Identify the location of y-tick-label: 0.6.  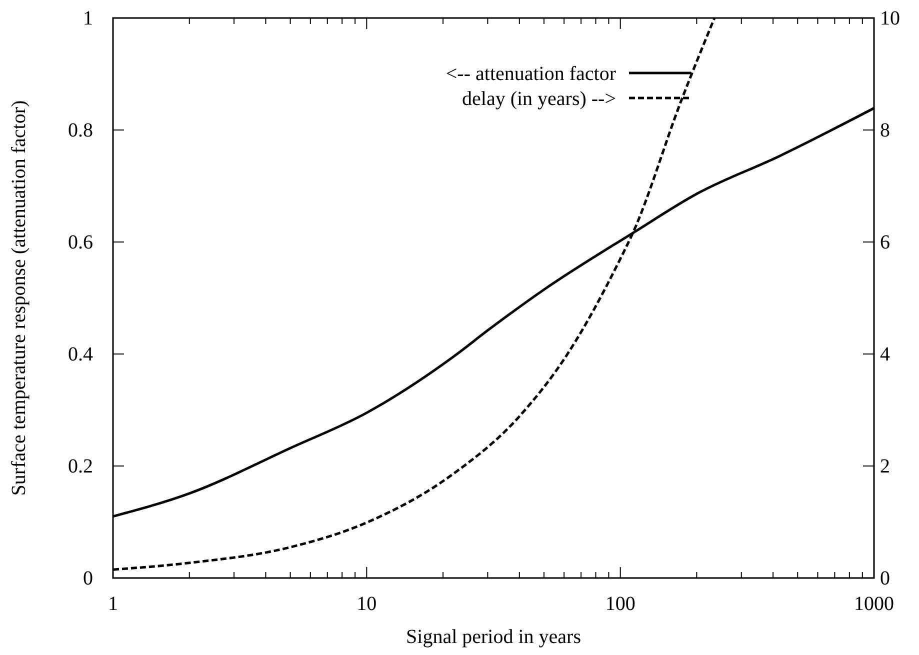
(80, 242).